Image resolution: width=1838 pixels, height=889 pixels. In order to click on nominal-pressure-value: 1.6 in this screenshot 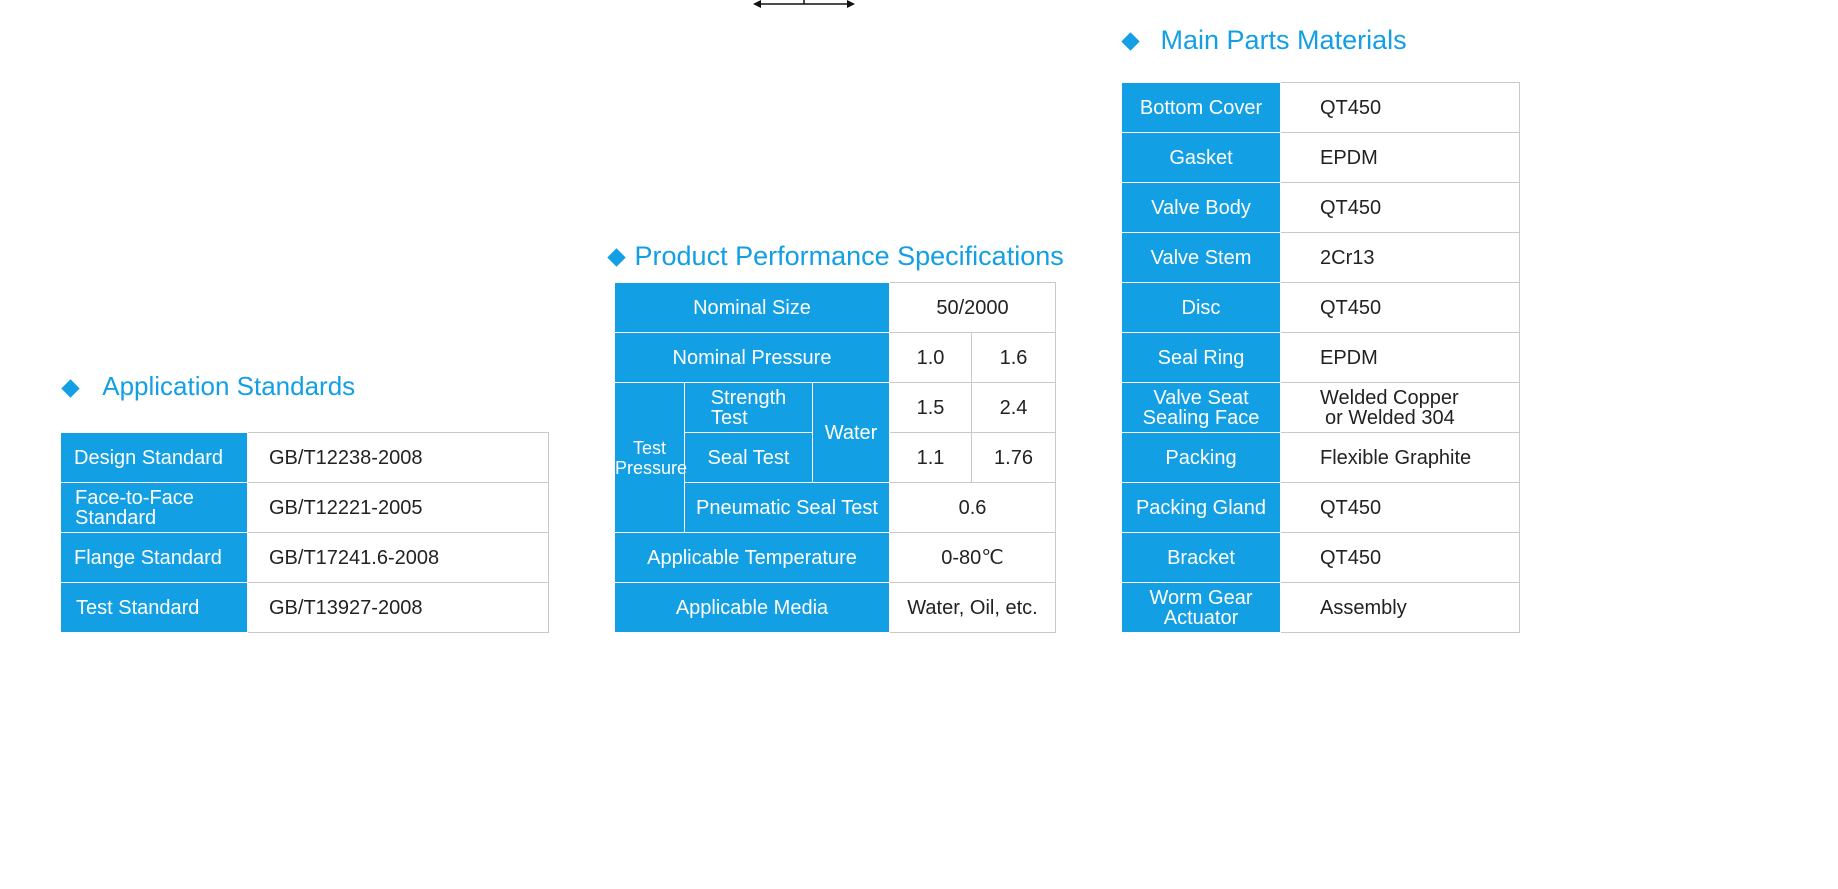, I will do `click(1013, 357)`.